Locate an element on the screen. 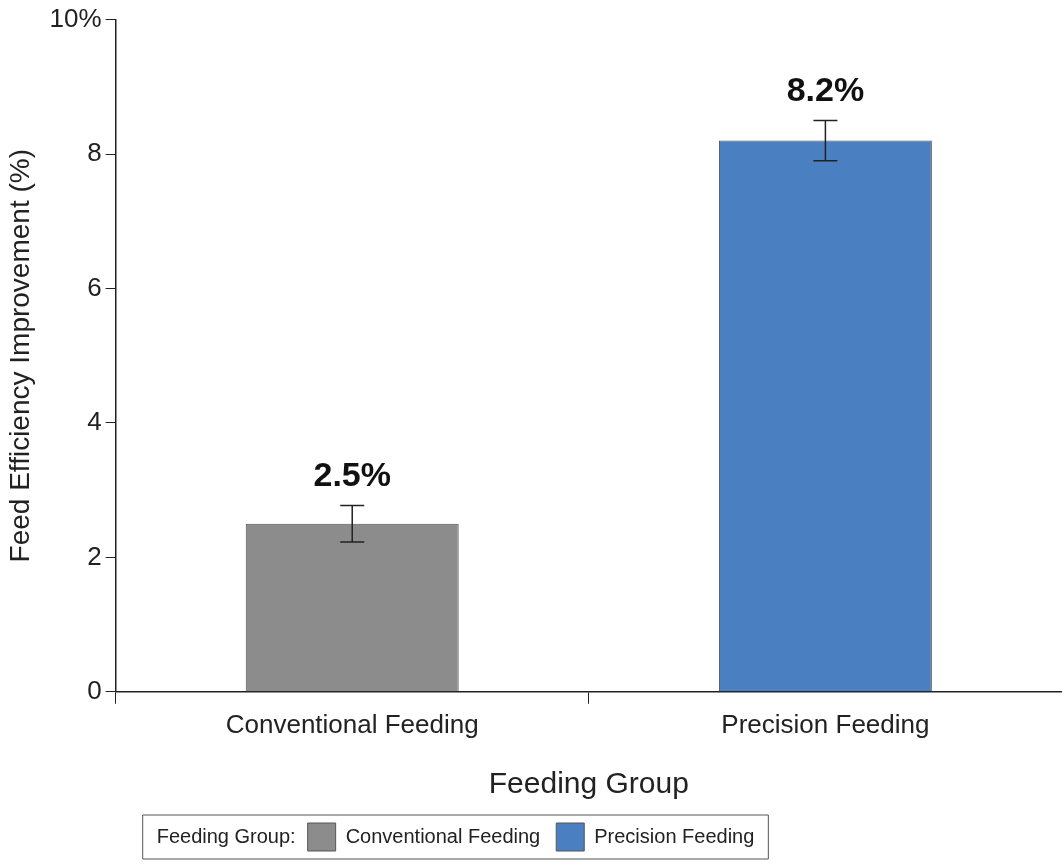 This screenshot has height=865, width=1062. legend-title: Feeding Group: is located at coordinates (226, 835).